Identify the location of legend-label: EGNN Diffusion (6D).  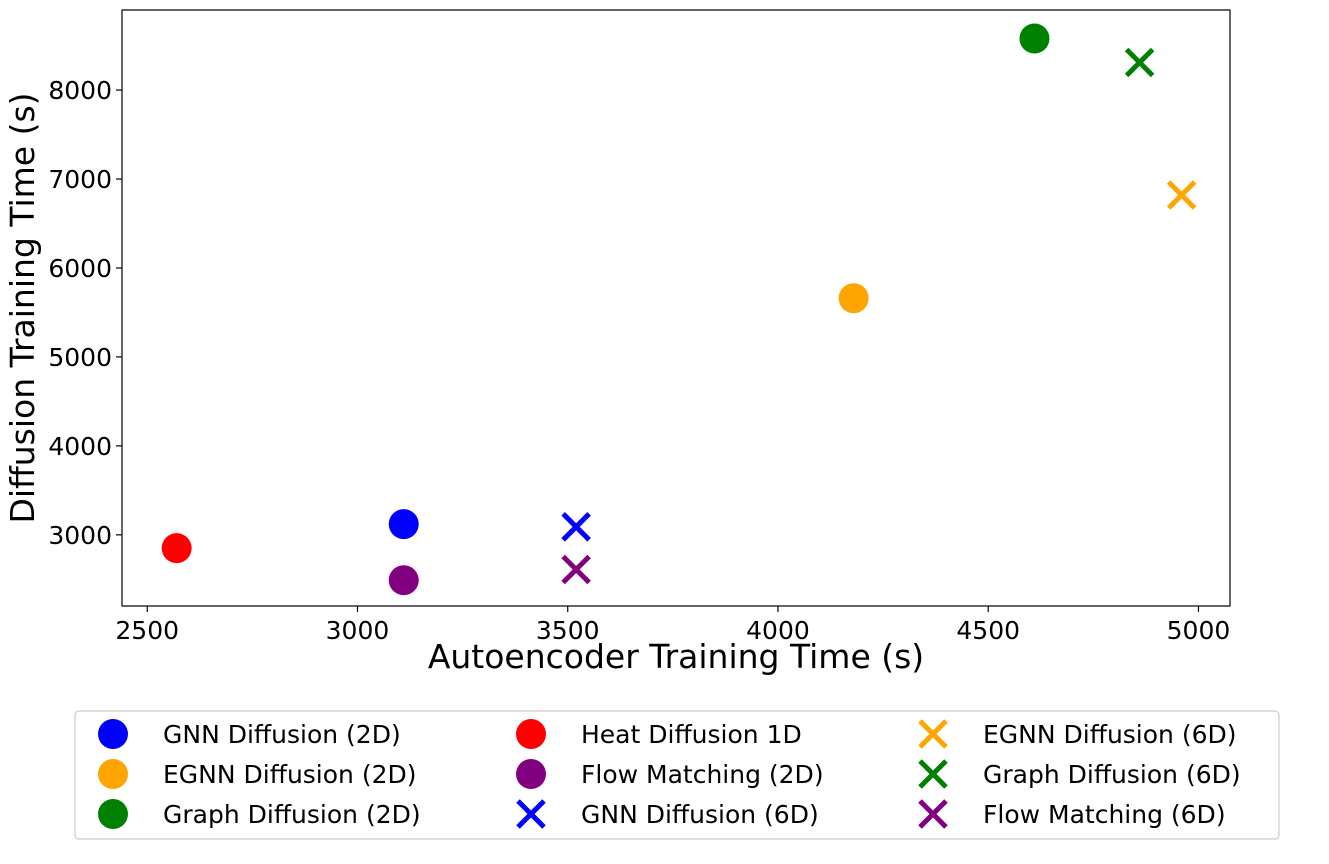
(1110, 734).